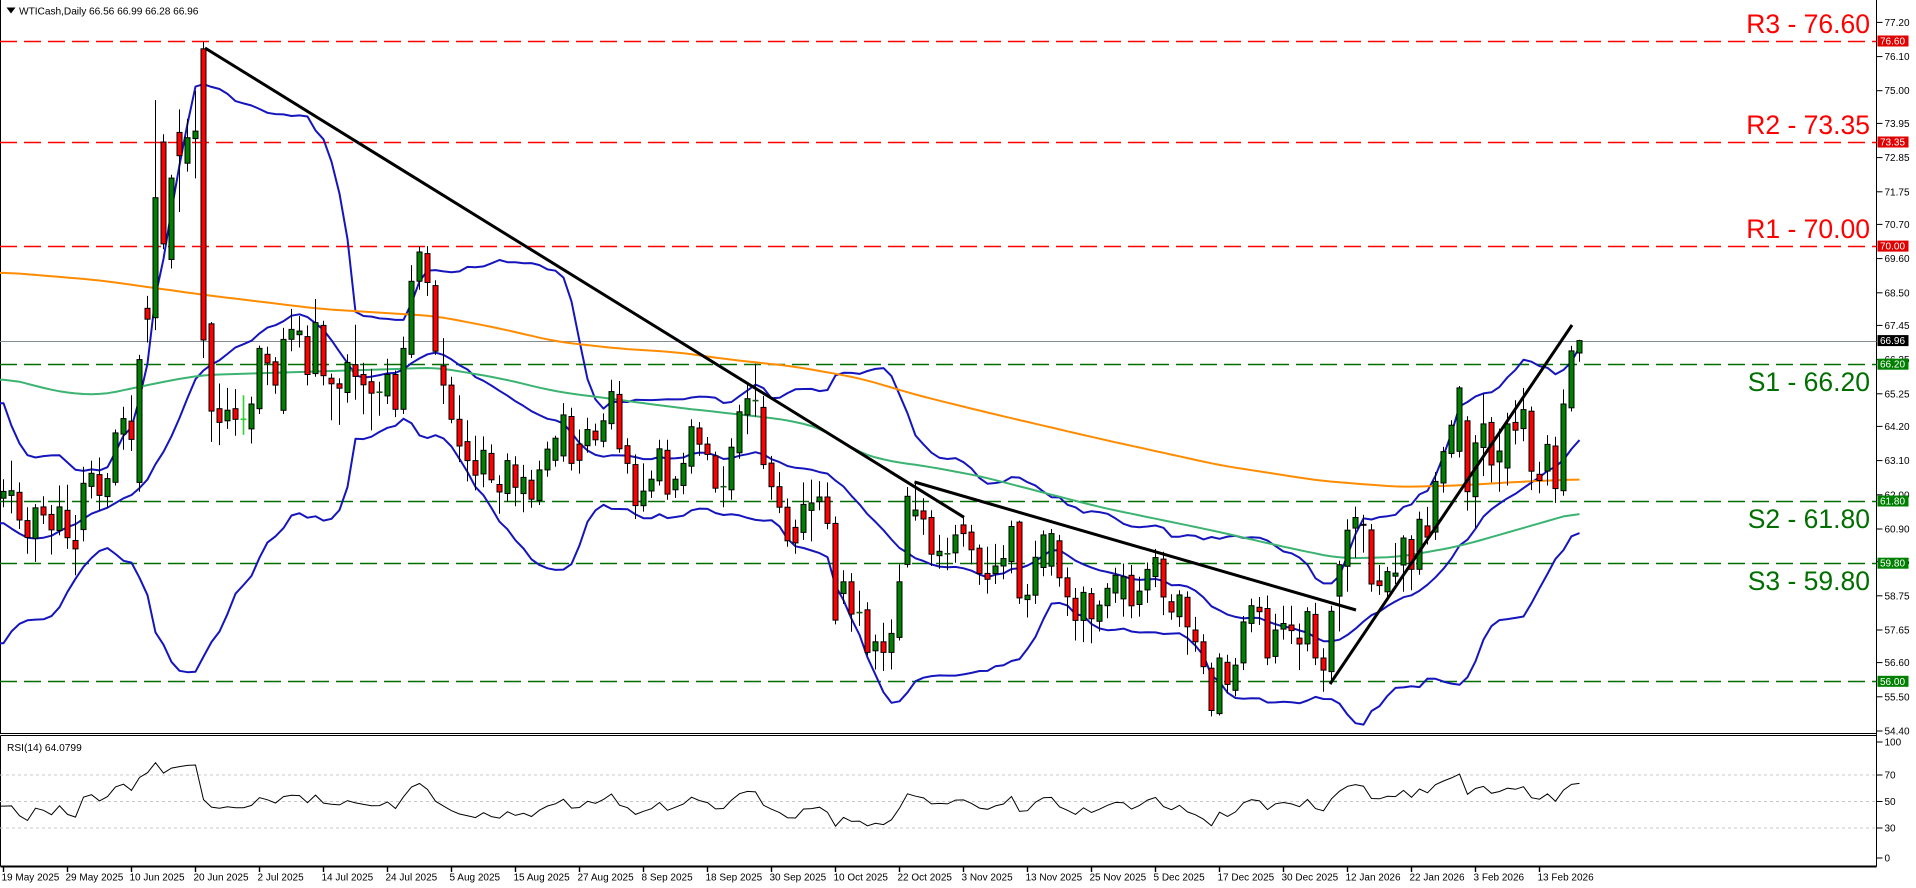 The height and width of the screenshot is (888, 1916). I want to click on svg-text: 100, so click(1893, 743).